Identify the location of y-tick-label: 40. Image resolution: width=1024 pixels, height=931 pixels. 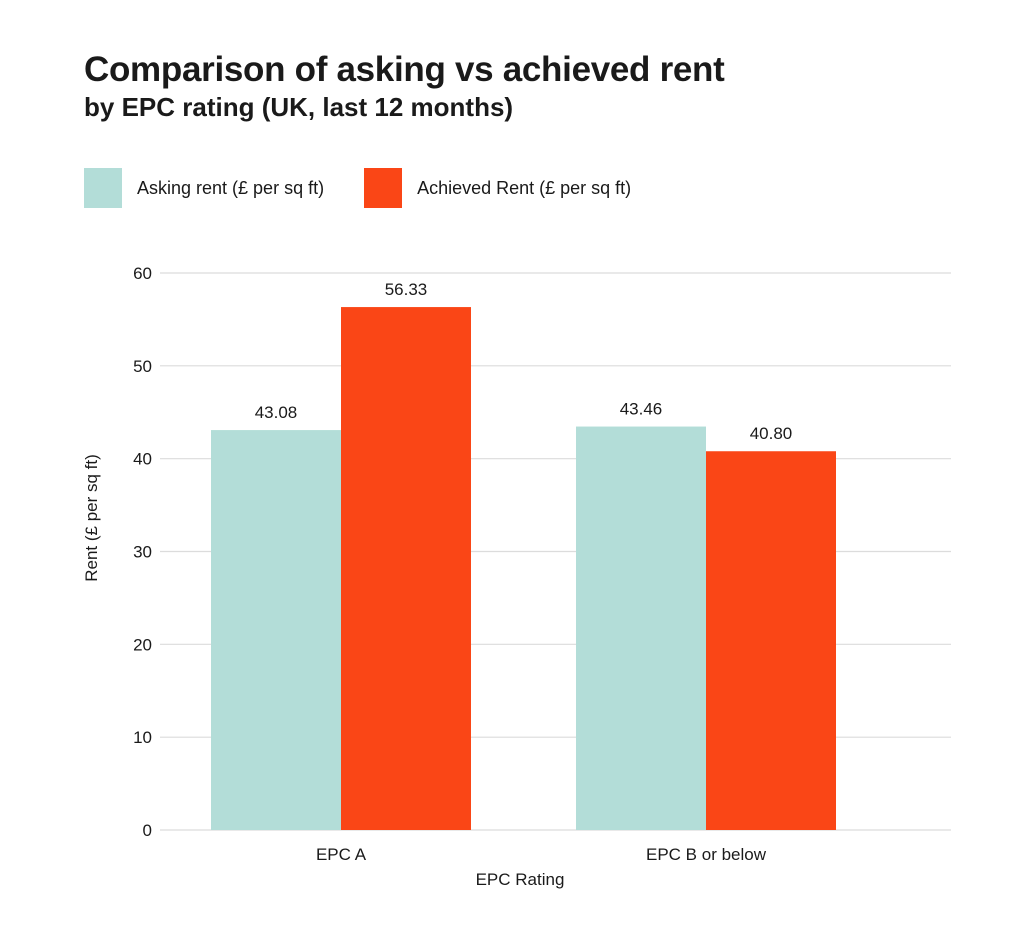
(142, 459).